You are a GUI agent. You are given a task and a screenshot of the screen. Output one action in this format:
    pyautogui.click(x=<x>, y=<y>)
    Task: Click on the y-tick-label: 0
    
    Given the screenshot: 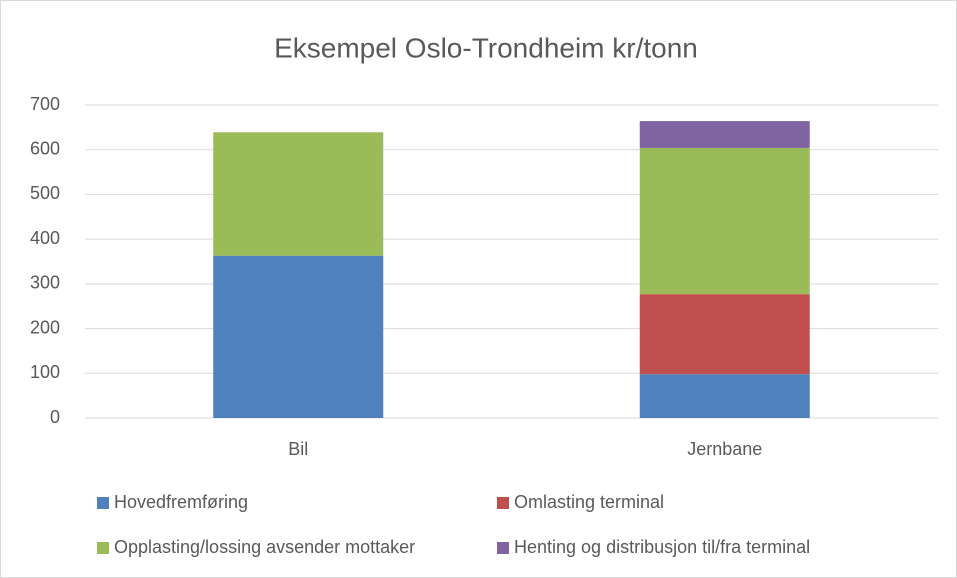 What is the action you would take?
    pyautogui.click(x=55, y=417)
    